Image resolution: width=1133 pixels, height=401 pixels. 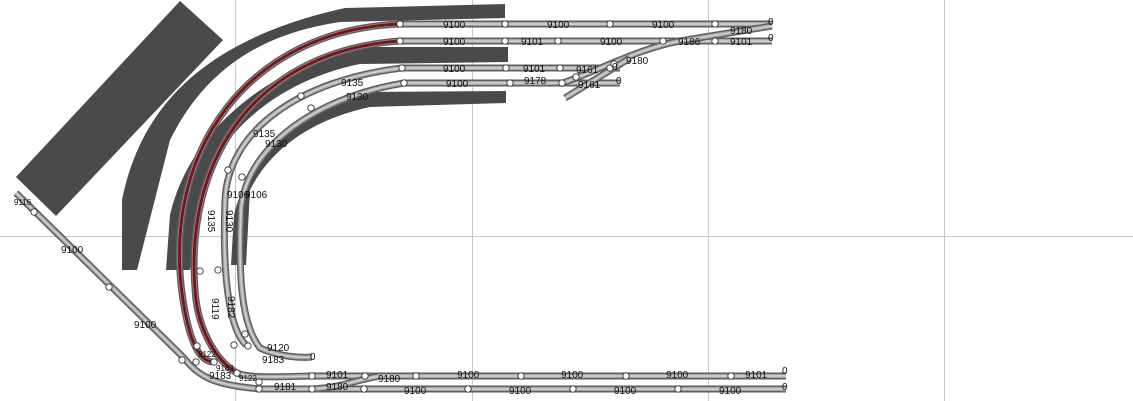 What do you see at coordinates (119, 108) in the screenshot?
I see `platform-diagonal` at bounding box center [119, 108].